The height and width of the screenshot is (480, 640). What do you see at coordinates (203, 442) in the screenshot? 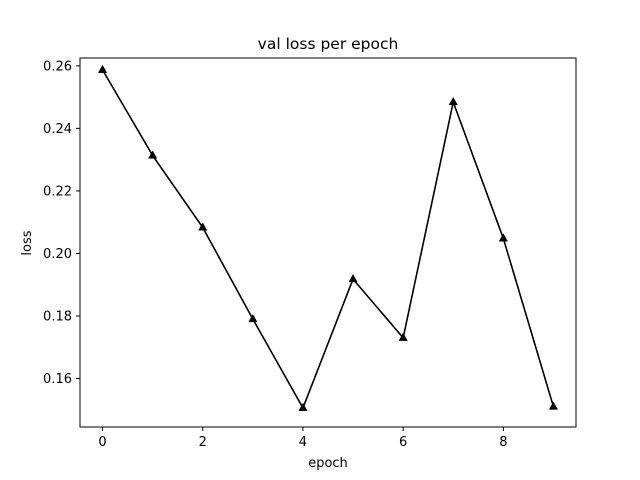
I see `x-tick-label: 2` at bounding box center [203, 442].